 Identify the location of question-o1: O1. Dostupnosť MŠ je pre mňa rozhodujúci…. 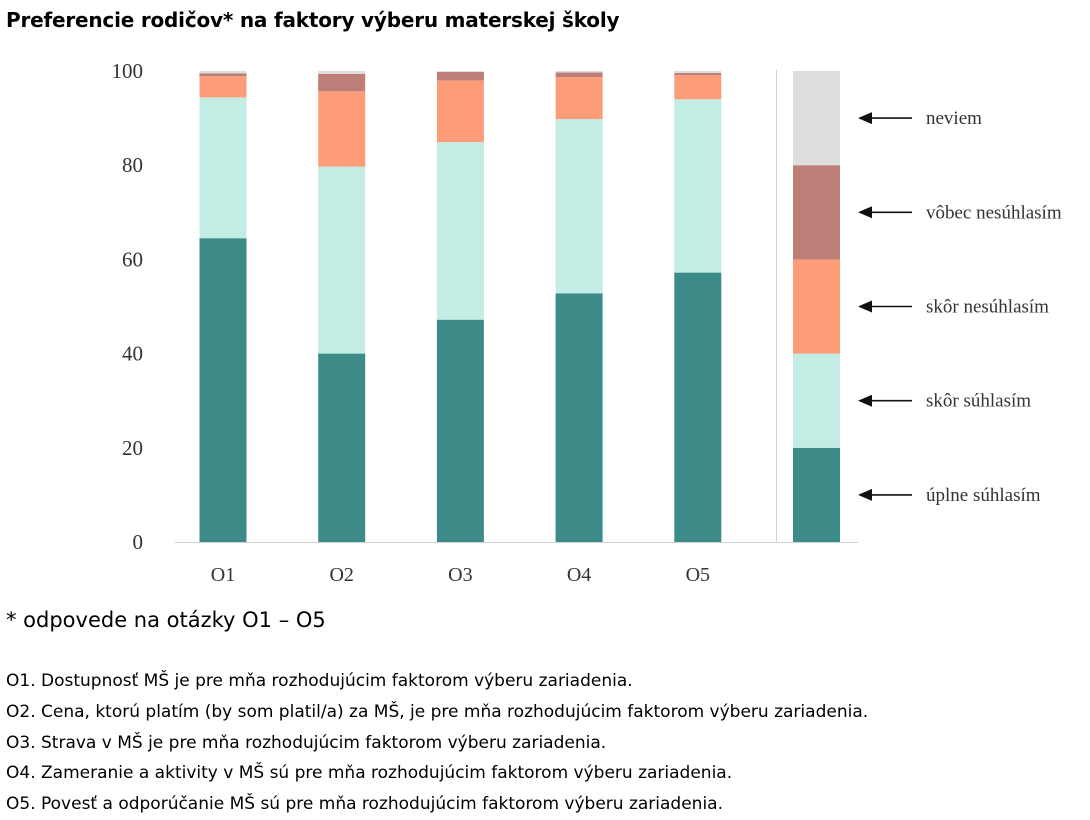
(319, 681).